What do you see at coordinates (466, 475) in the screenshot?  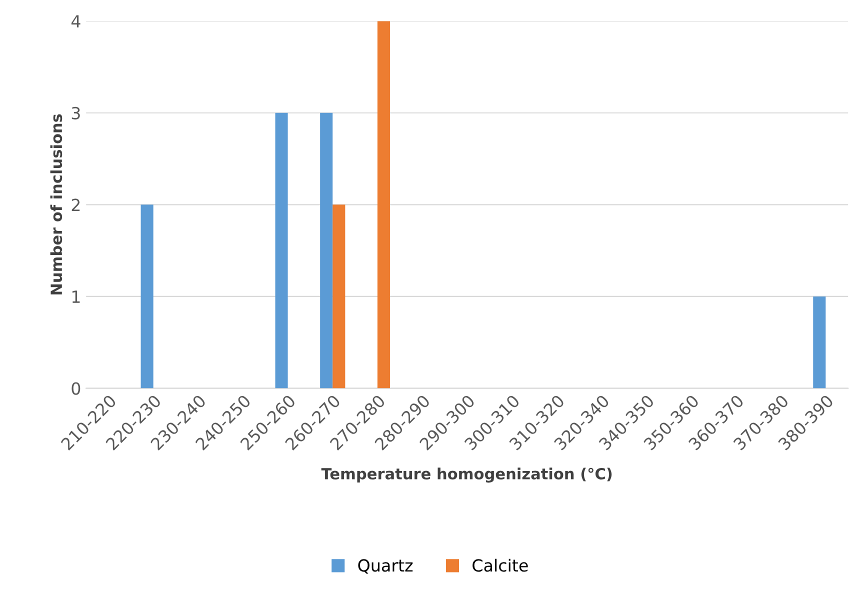 I see `x-axis-title: Temperature homogenization (°C)` at bounding box center [466, 475].